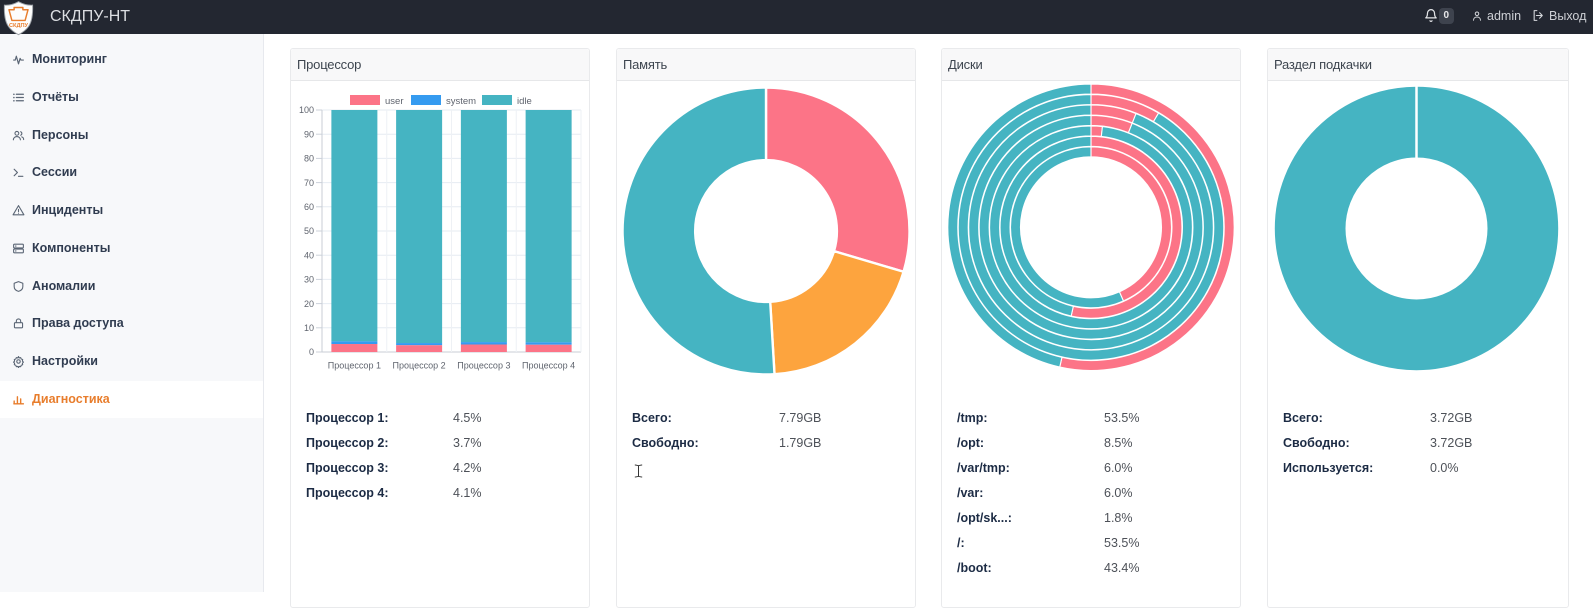 Image resolution: width=1593 pixels, height=608 pixels. What do you see at coordinates (311, 352) in the screenshot?
I see `svg-text: 0` at bounding box center [311, 352].